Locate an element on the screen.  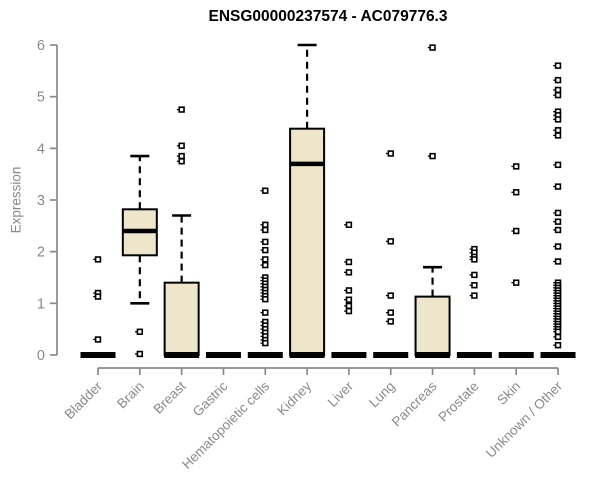
x-tick-label-unknown-other: Unknown / Other is located at coordinates (524, 419).